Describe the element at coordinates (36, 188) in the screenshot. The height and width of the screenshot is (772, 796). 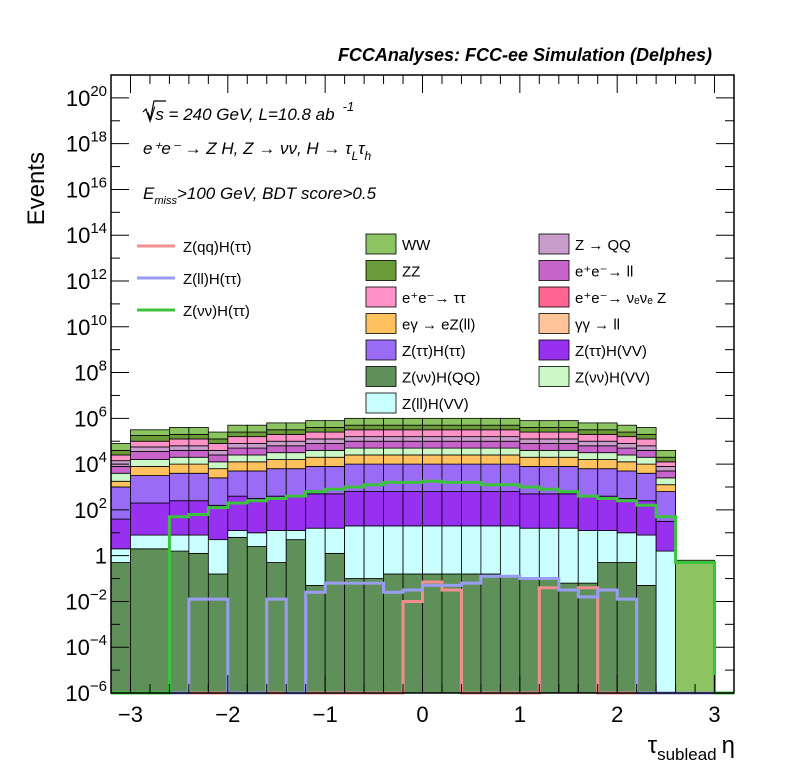
I see `y-axis-label: Events` at that location.